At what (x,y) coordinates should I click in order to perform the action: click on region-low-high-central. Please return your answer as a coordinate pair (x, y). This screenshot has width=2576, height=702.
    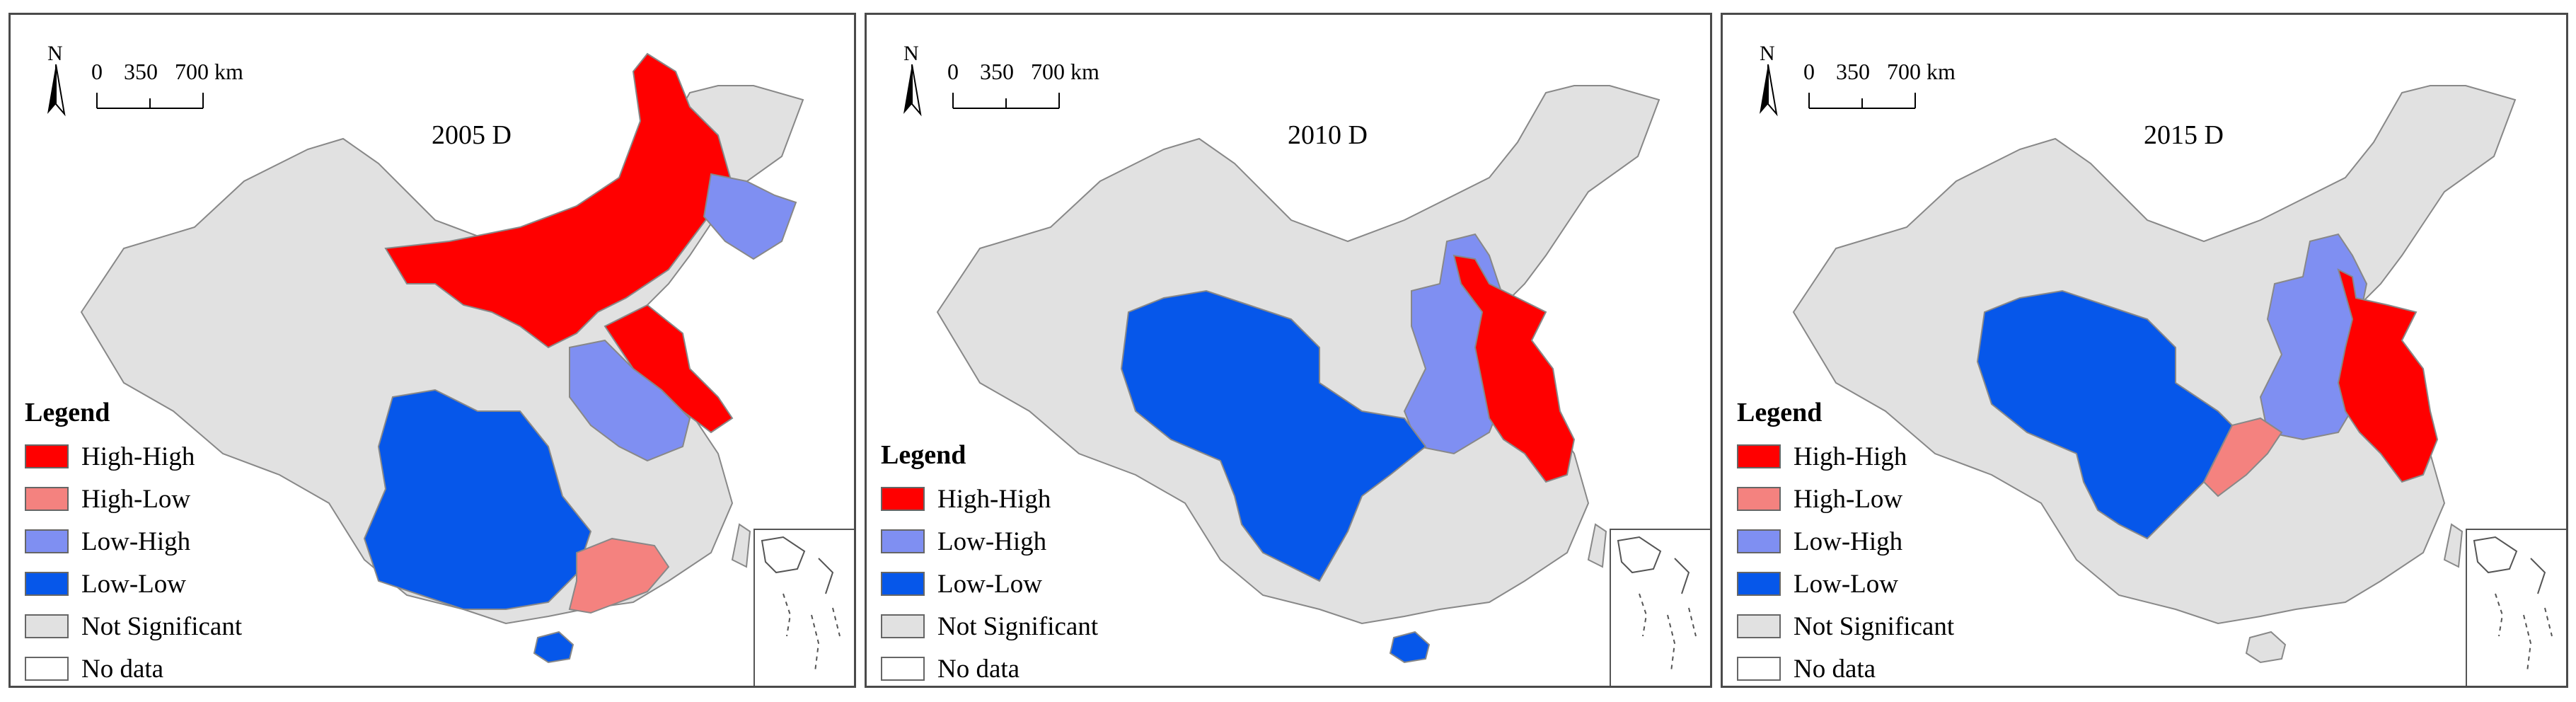
    Looking at the image, I should click on (630, 400).